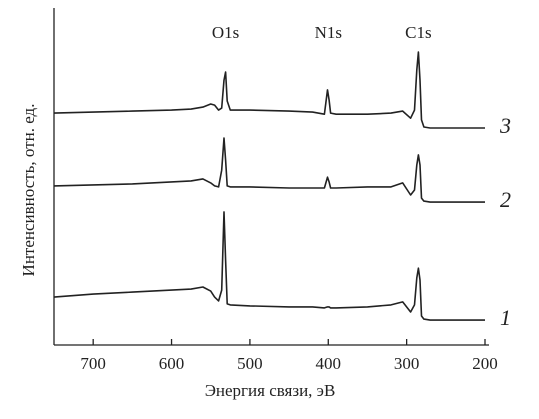 The height and width of the screenshot is (419, 539). Describe the element at coordinates (329, 363) in the screenshot. I see `x-tick-label: 400` at that location.